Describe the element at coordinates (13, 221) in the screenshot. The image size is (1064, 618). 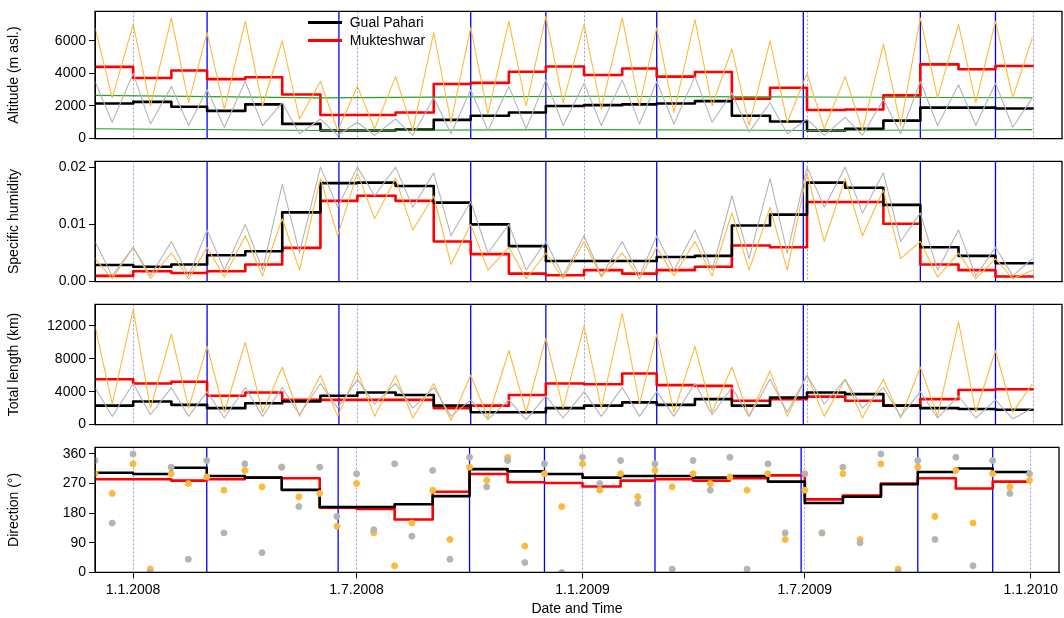
I see `y-axis-title: Specific humidity` at that location.